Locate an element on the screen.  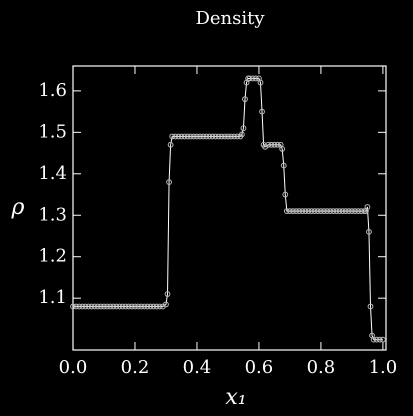
x-tick-label: 0.4 is located at coordinates (197, 367).